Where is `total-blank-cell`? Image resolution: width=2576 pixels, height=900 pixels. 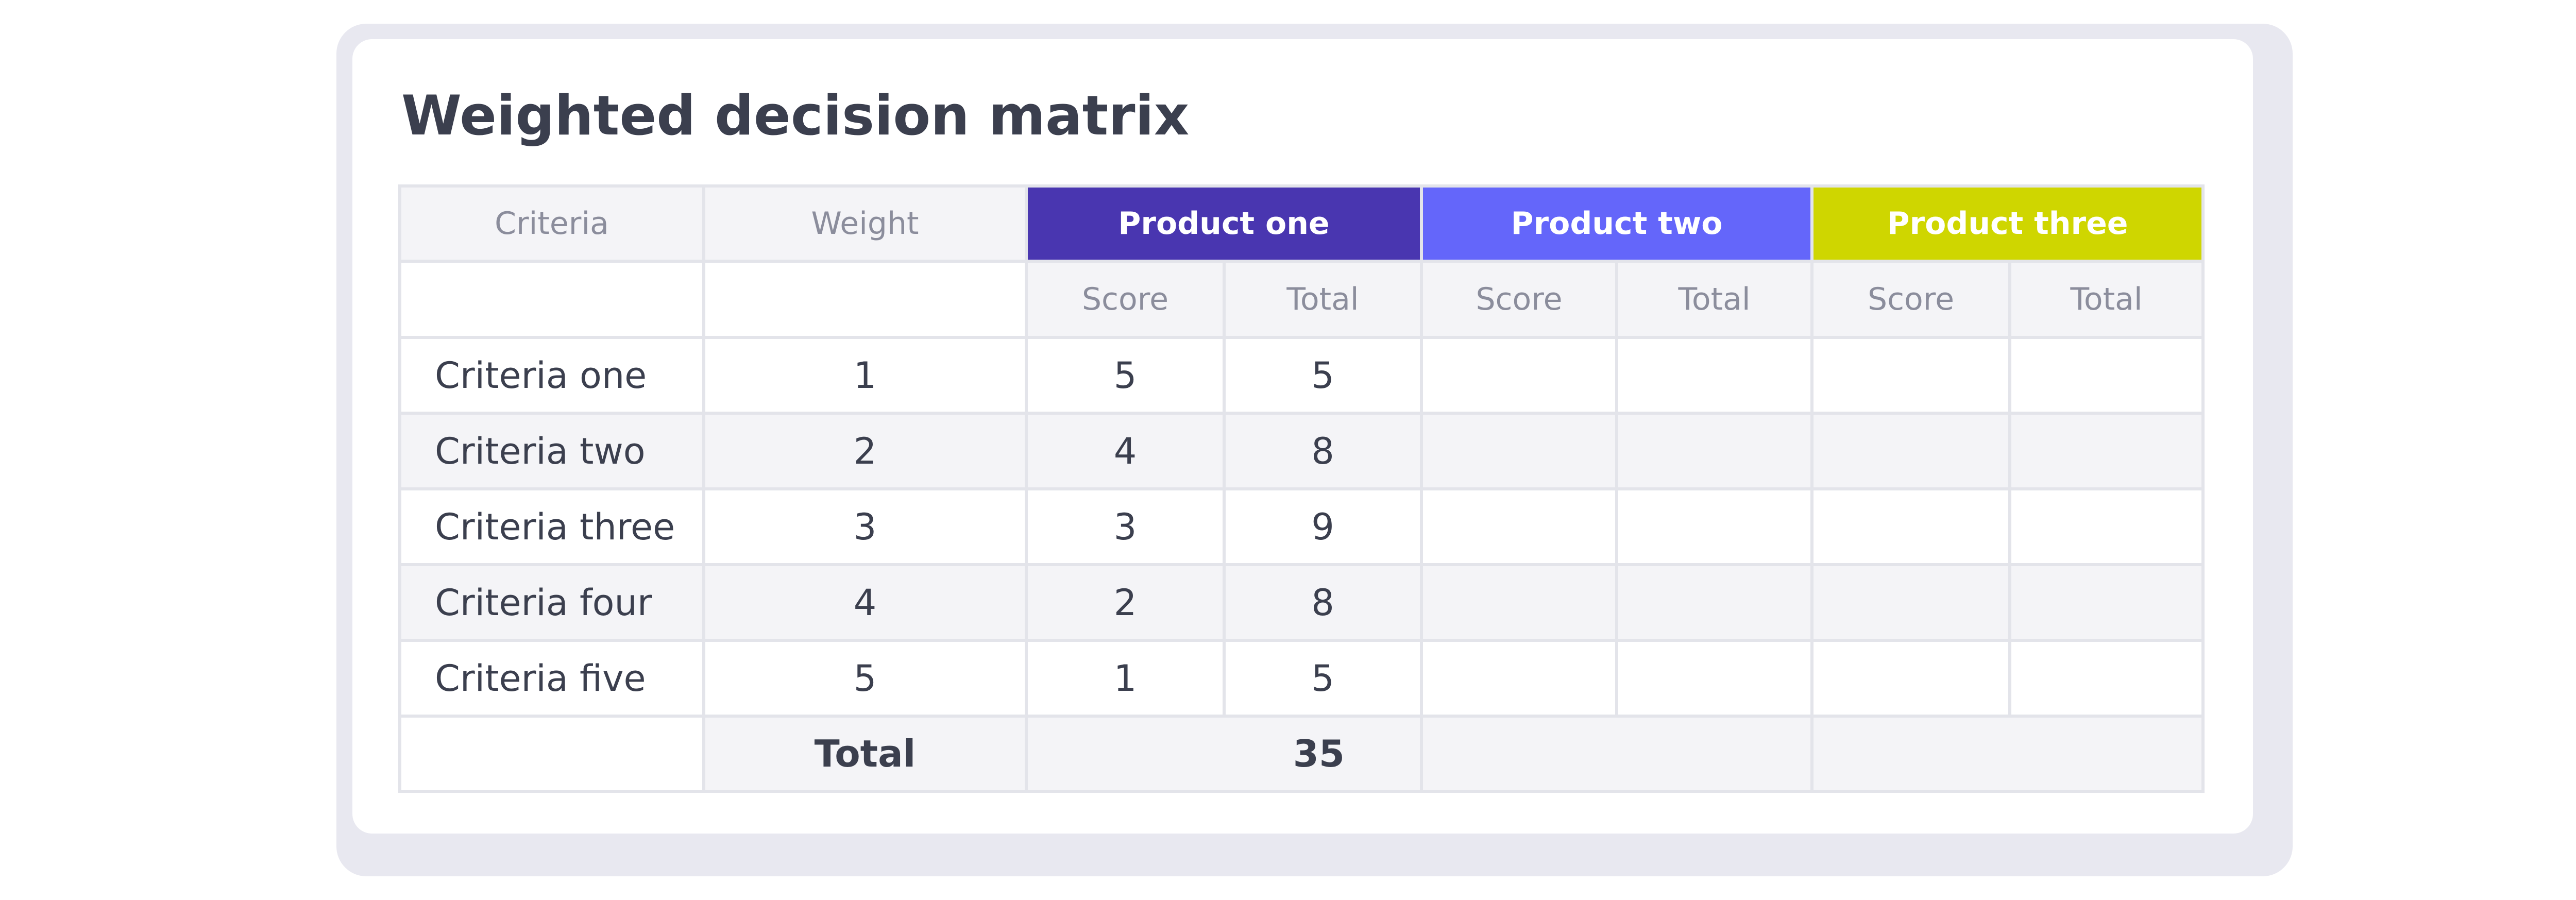
total-blank-cell is located at coordinates (551, 754).